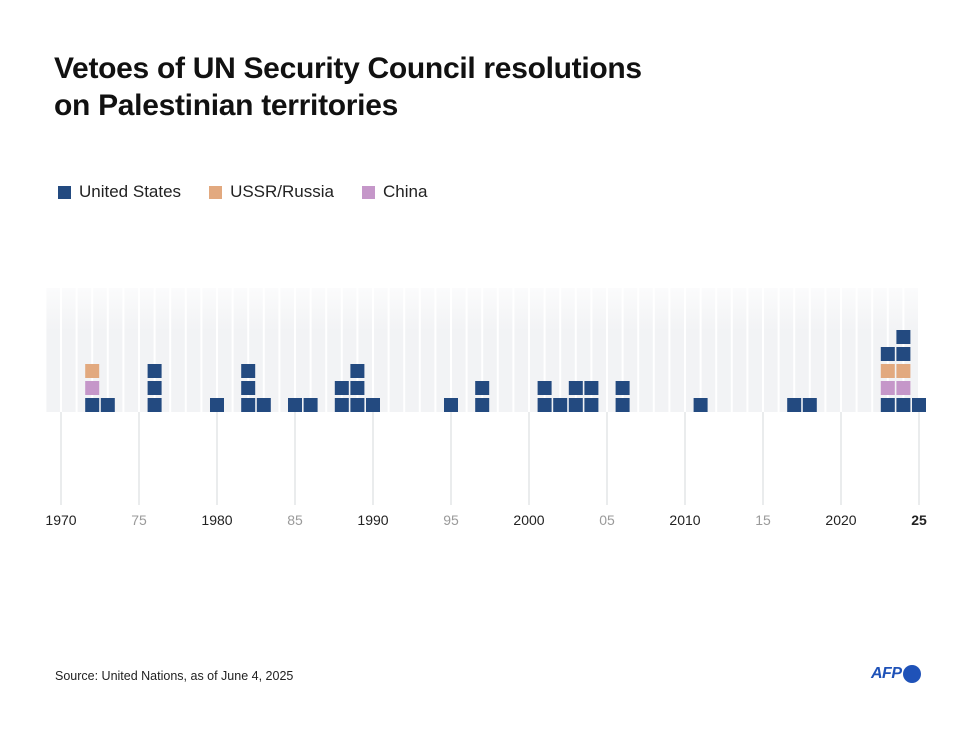 Image resolution: width=980 pixels, height=736 pixels. Describe the element at coordinates (282, 191) in the screenshot. I see `legend-label-ussr-russia: USSR/Russia` at that location.